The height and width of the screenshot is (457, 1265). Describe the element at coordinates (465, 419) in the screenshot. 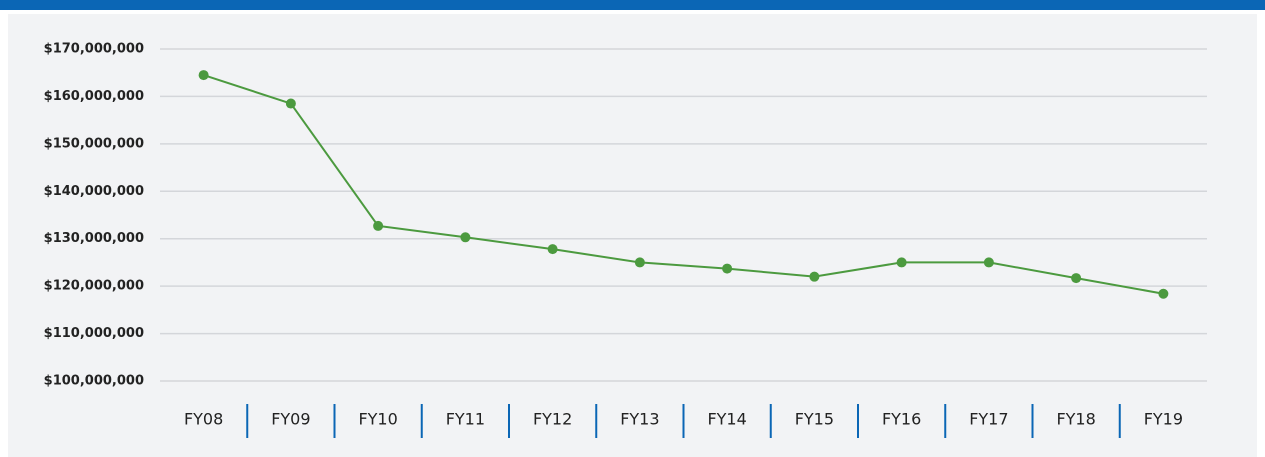

I see `x-tick-label: FY11` at that location.